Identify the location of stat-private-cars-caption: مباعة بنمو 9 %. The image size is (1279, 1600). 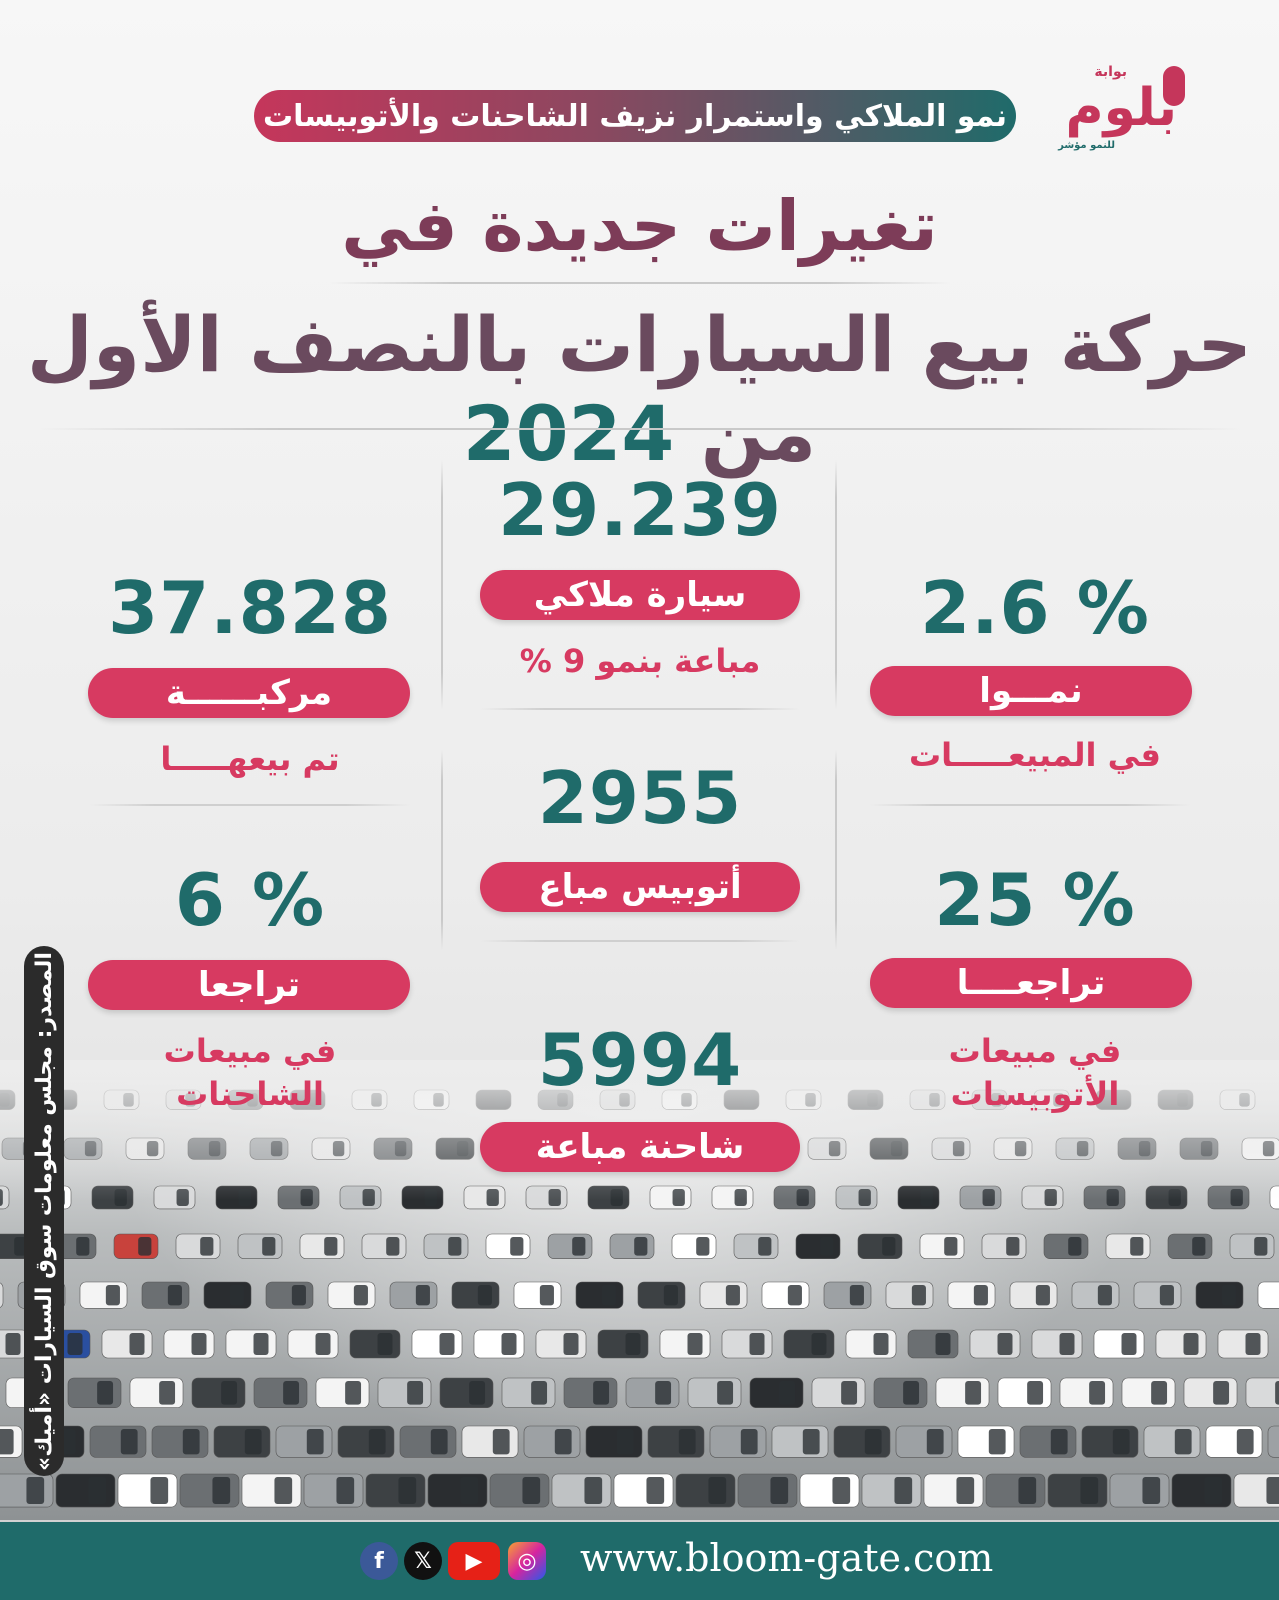
(640, 661).